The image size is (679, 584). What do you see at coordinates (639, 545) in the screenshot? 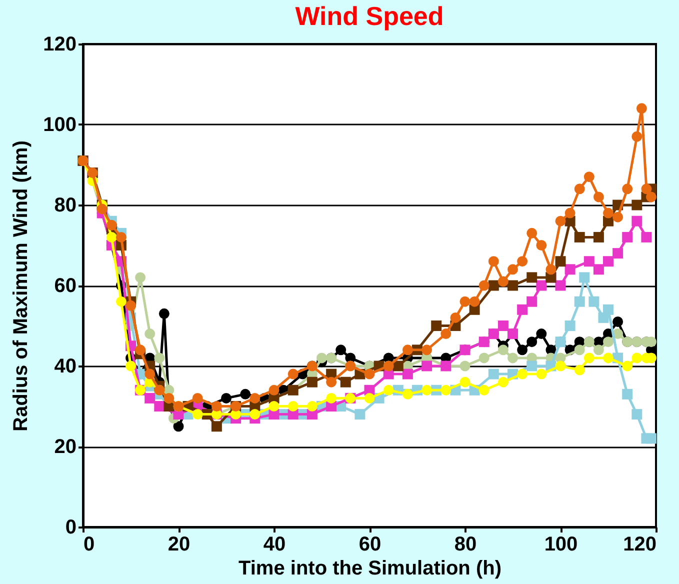
I see `x-tick-label: 120` at bounding box center [639, 545].